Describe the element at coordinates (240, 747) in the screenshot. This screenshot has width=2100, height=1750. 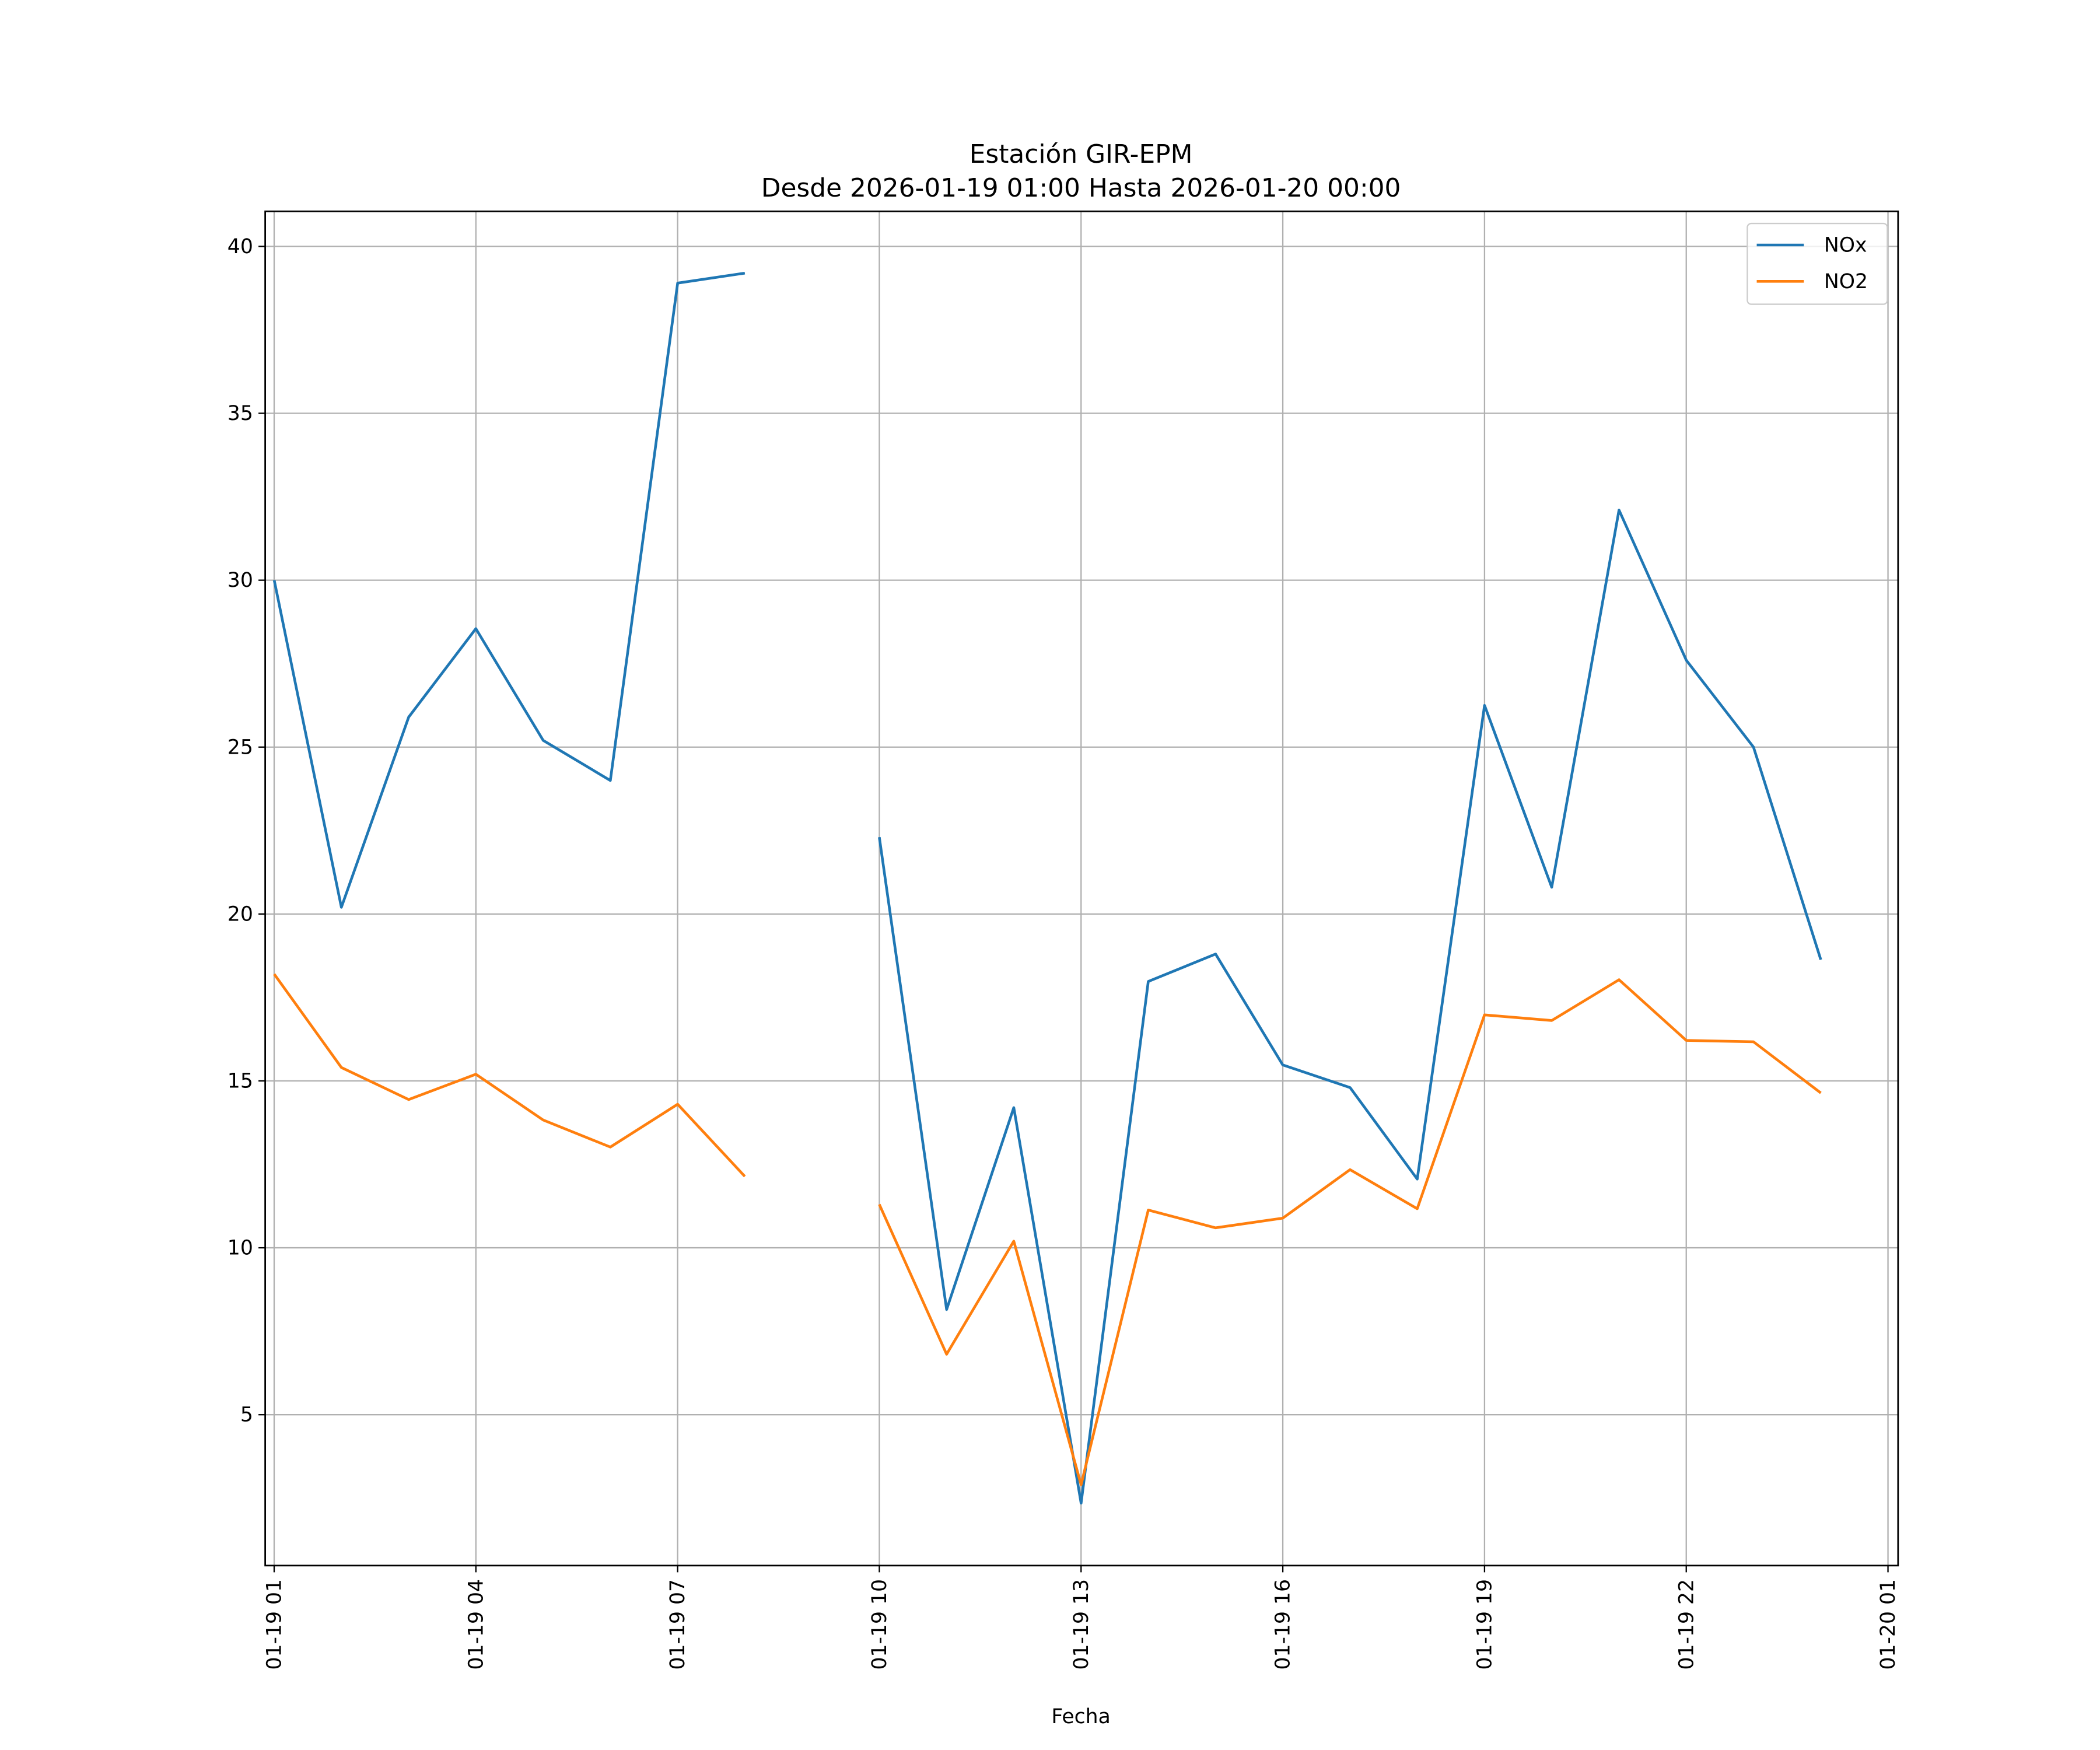
I see `y-tick-label: 25` at that location.